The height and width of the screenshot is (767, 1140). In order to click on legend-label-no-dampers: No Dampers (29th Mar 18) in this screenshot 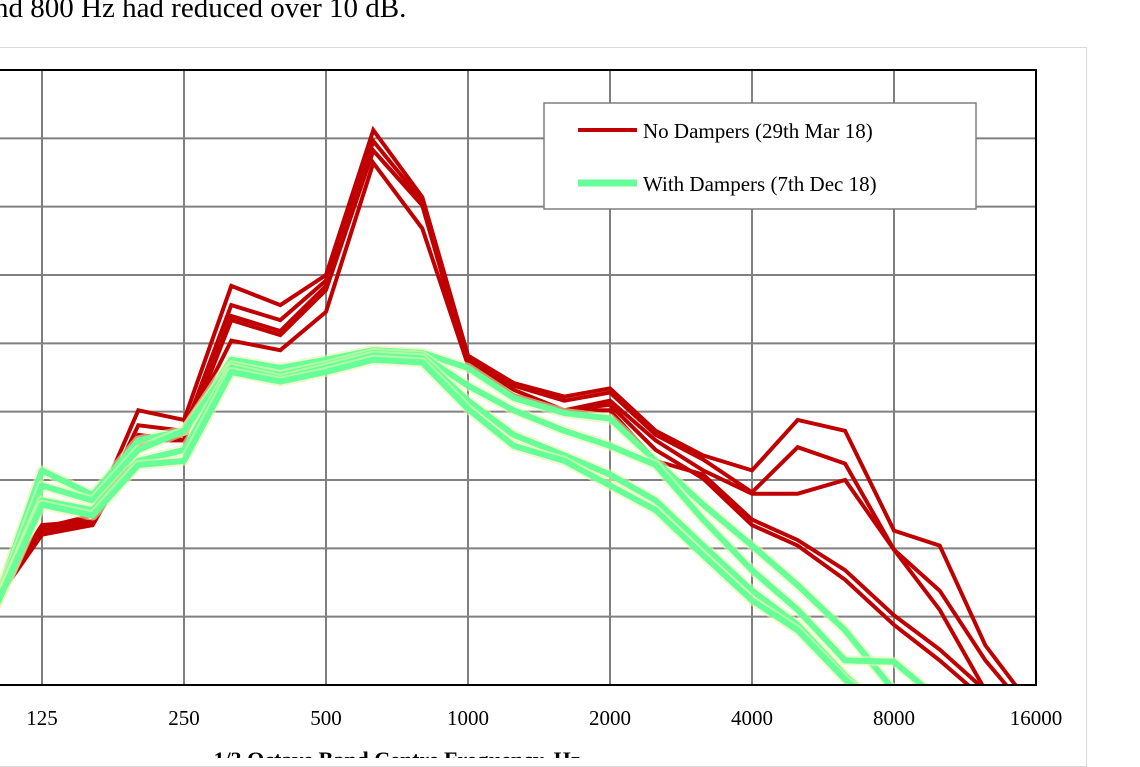, I will do `click(758, 131)`.